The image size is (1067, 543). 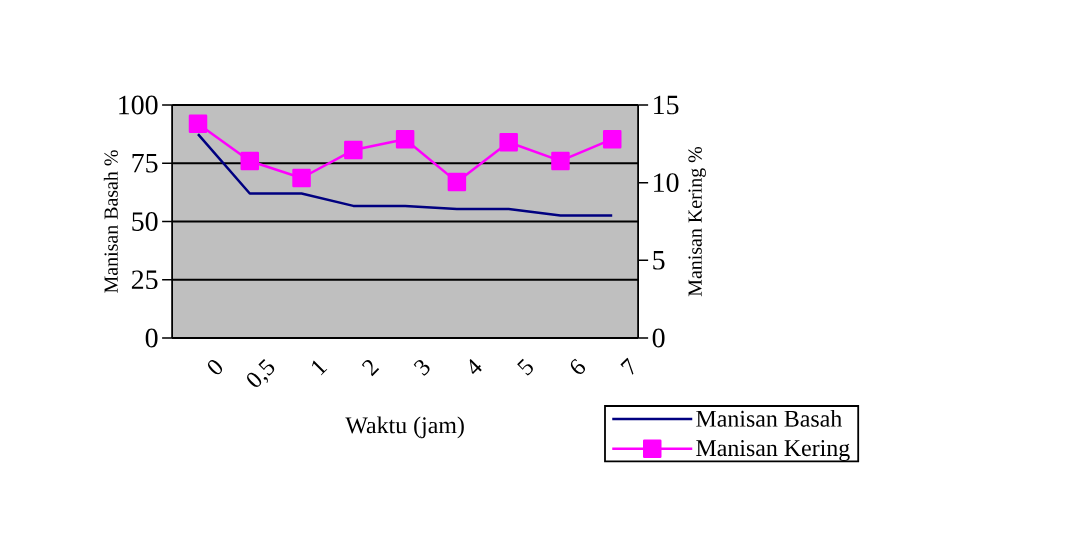 I want to click on x-tick-label: 4, so click(x=475, y=367).